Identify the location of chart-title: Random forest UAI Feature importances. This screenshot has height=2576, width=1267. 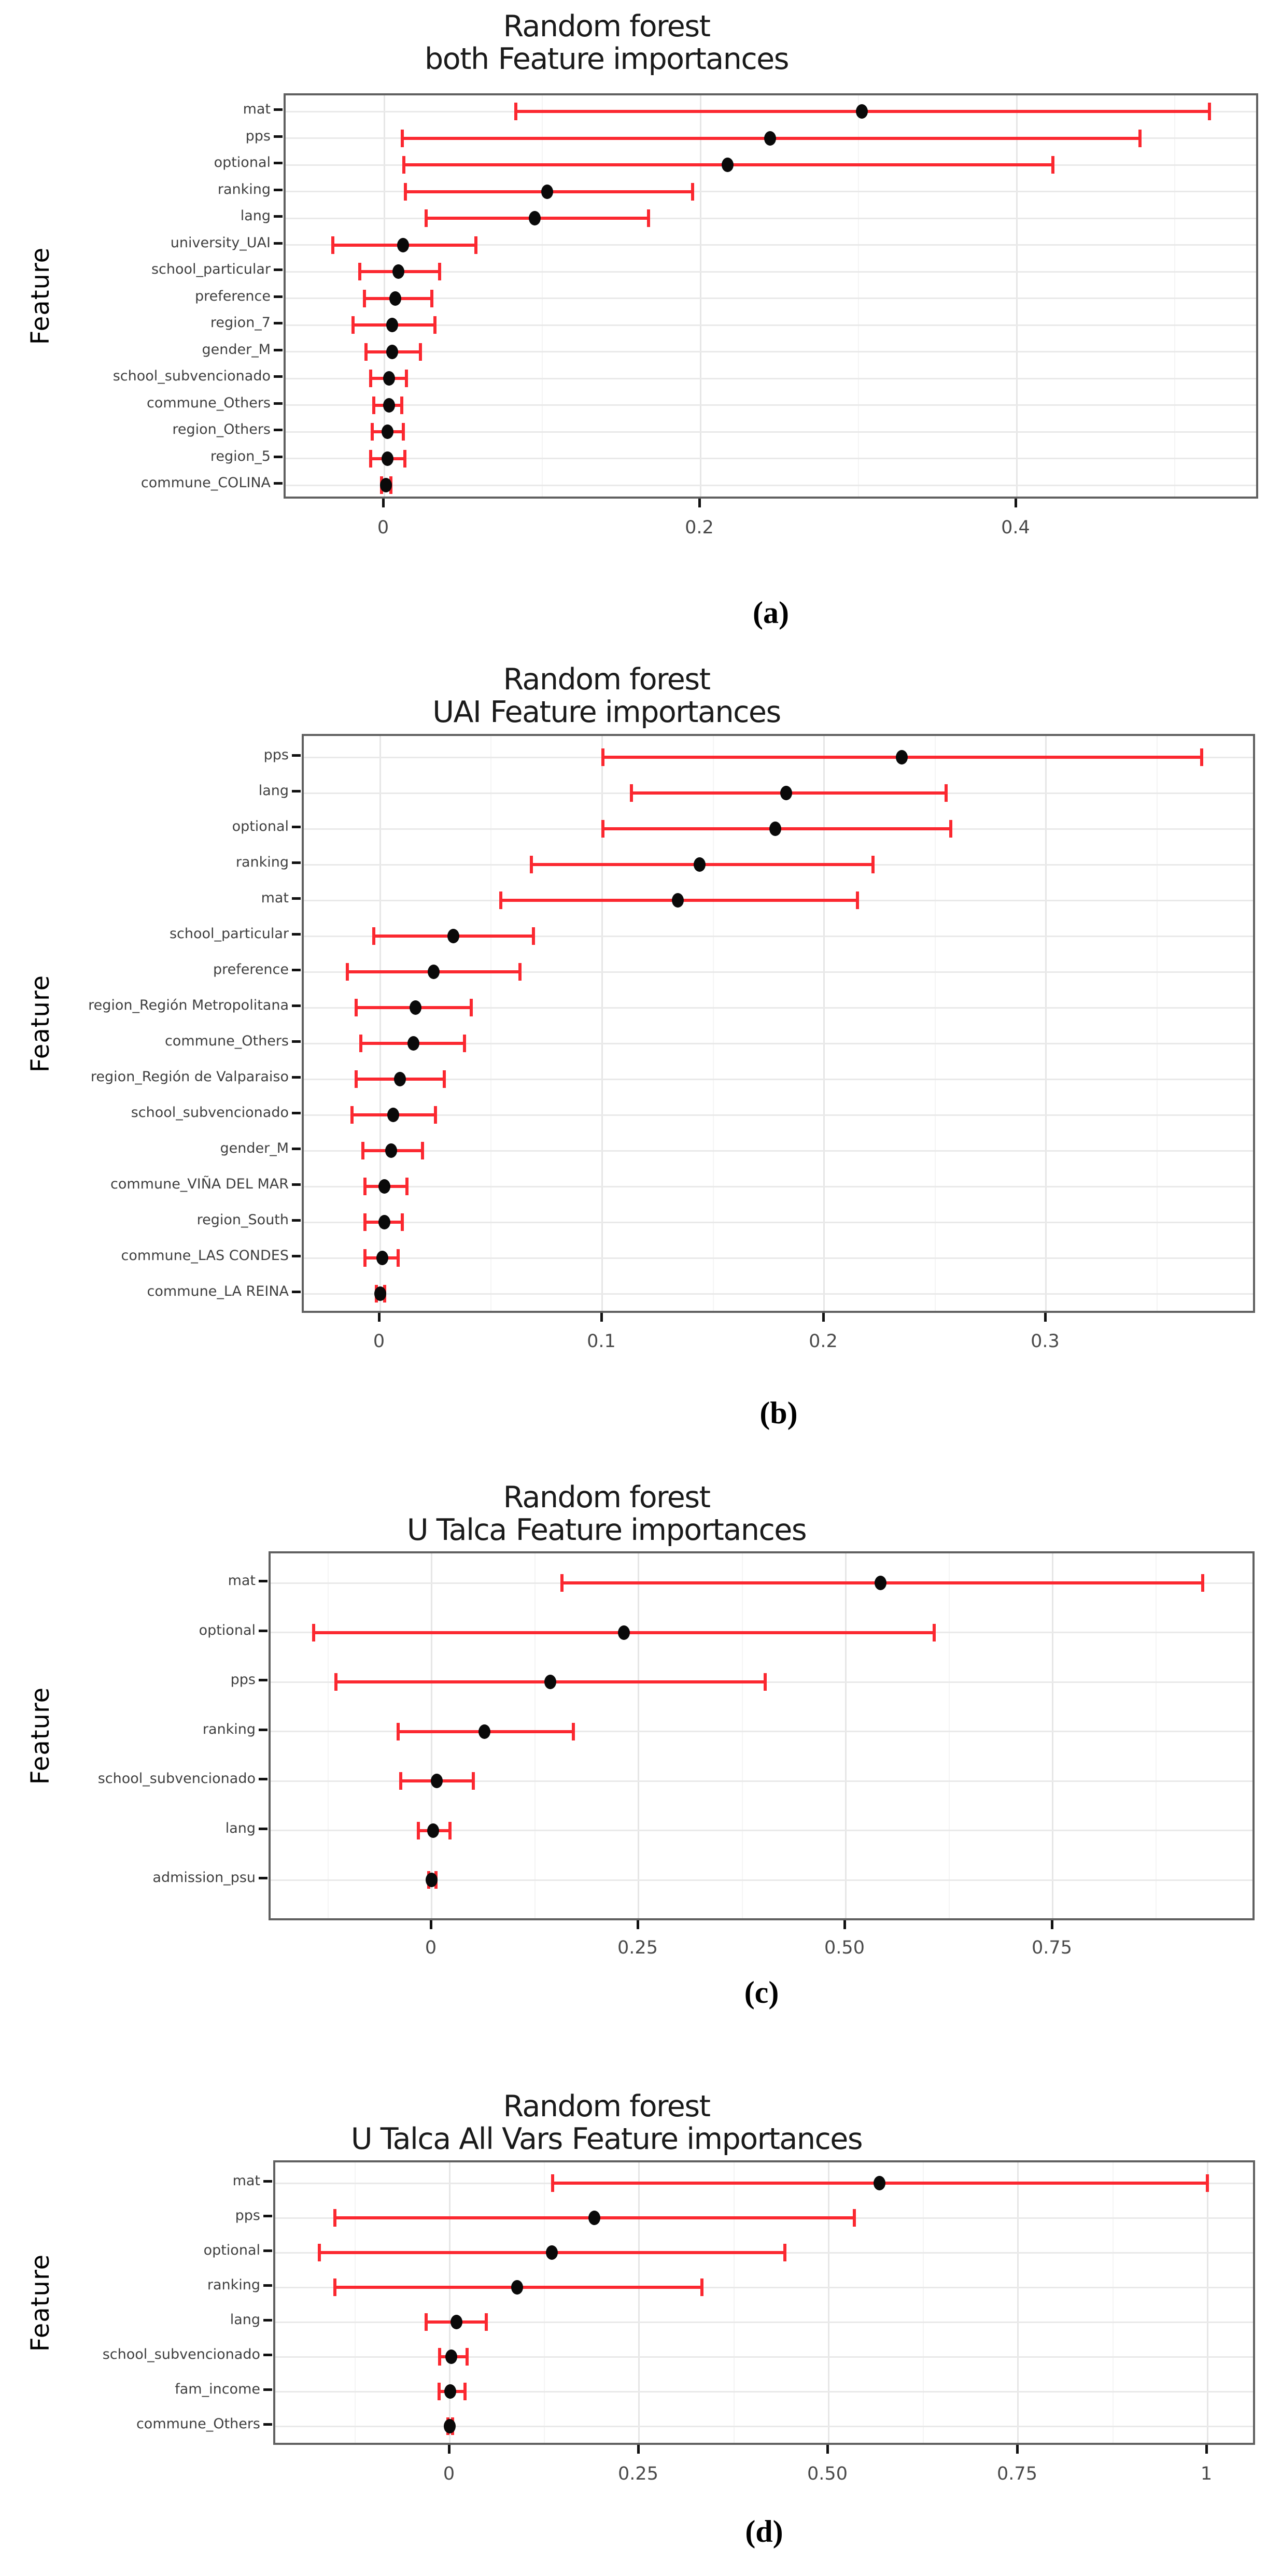
(606, 696).